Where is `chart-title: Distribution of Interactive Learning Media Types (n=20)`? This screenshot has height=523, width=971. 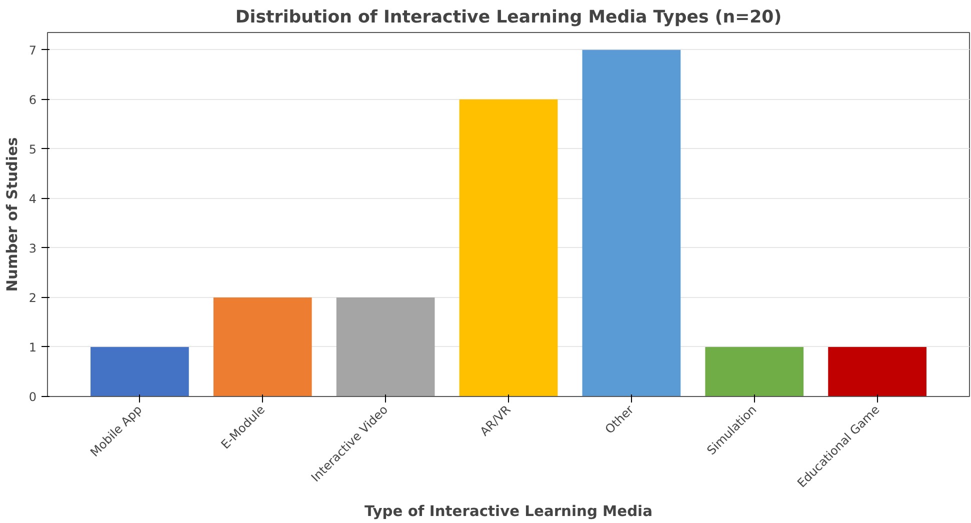 chart-title: Distribution of Interactive Learning Media Types (n=20) is located at coordinates (508, 18).